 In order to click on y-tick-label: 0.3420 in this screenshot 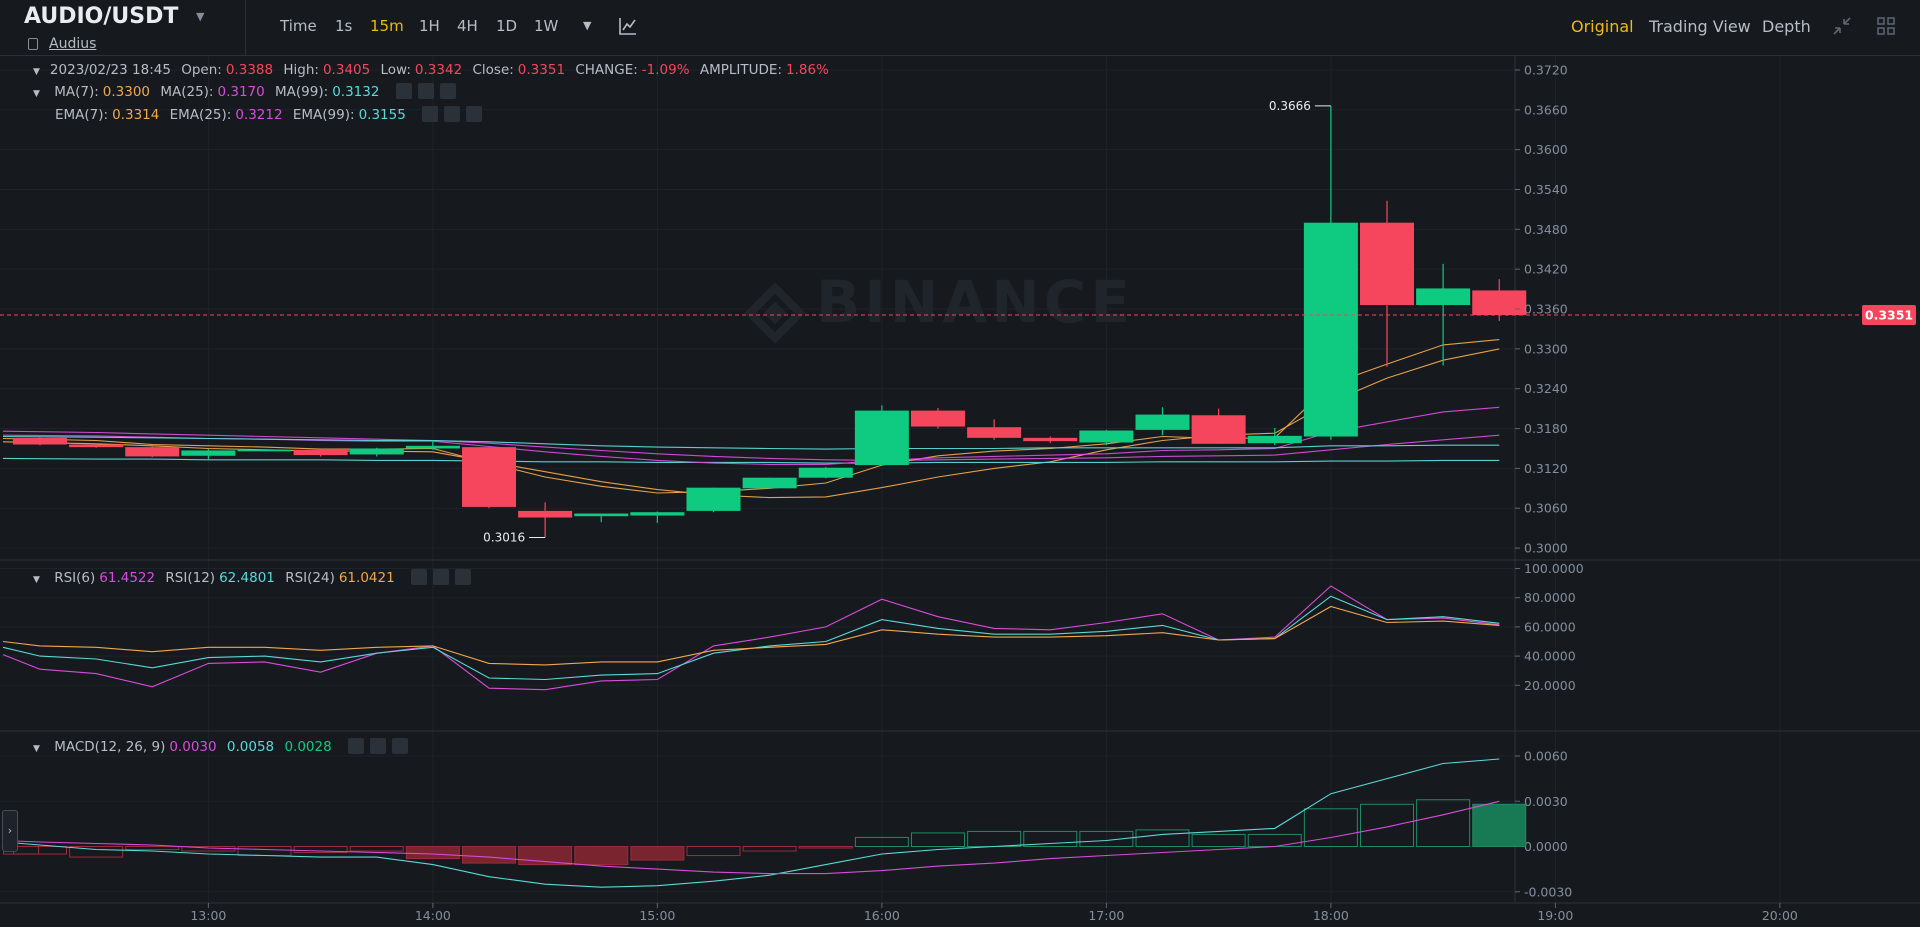, I will do `click(1546, 269)`.